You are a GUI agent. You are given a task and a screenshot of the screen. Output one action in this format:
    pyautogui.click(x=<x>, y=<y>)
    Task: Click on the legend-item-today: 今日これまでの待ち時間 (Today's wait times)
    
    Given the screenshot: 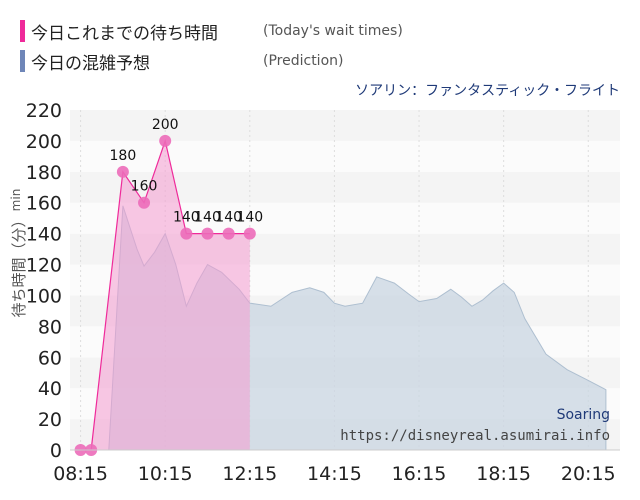 What is the action you would take?
    pyautogui.click(x=211, y=31)
    